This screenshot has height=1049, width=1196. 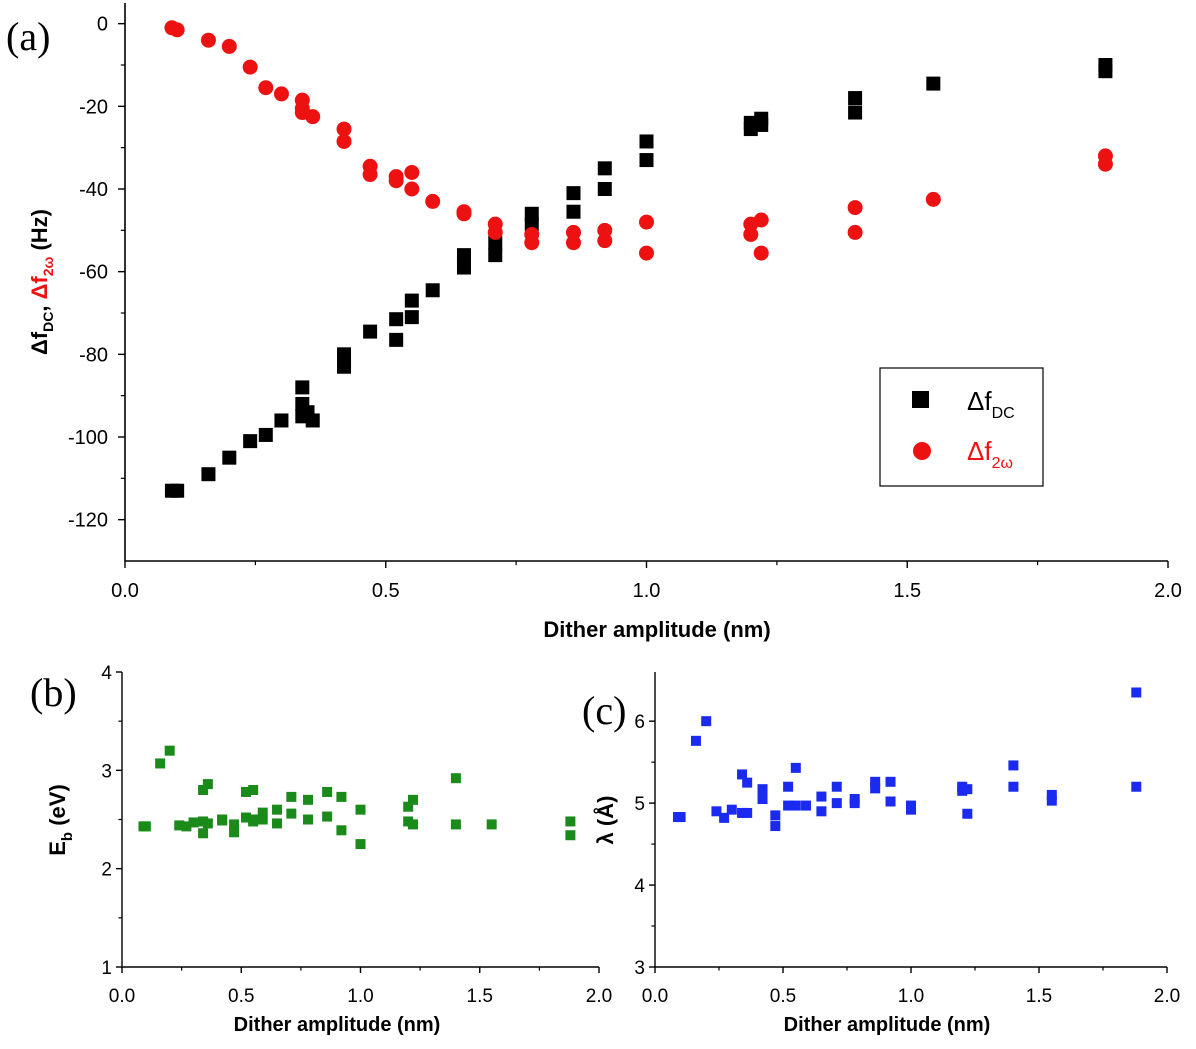 I want to click on panel-b-y-tick-label: 2, so click(x=106, y=870).